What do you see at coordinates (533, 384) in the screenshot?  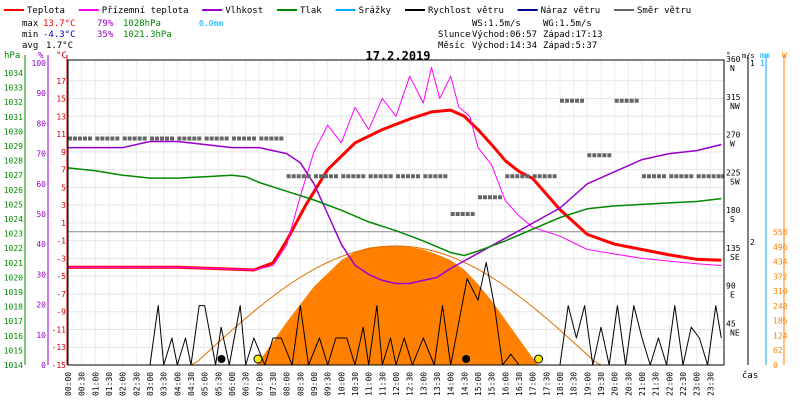 I see `x-tick-34: 17:00` at bounding box center [533, 384].